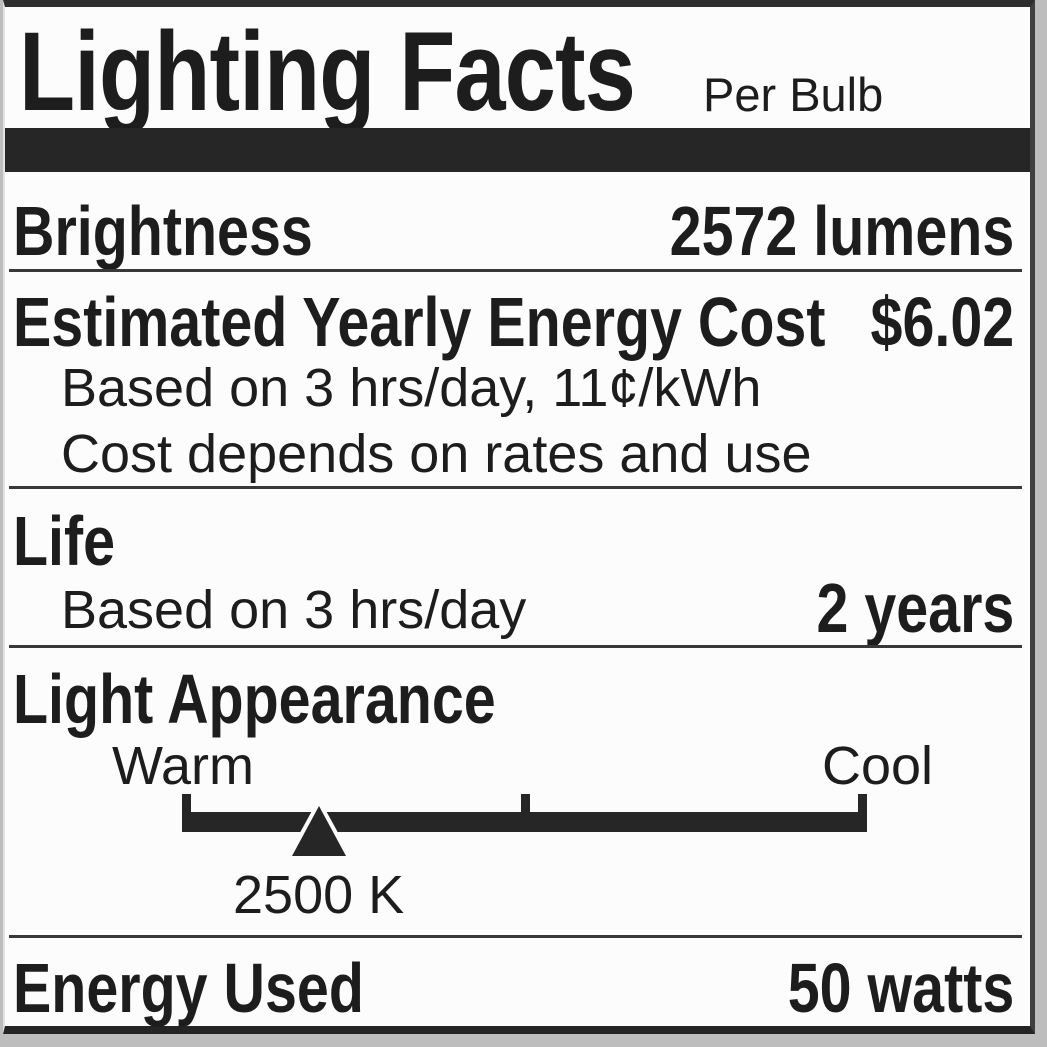 This screenshot has width=1047, height=1047. What do you see at coordinates (513, 769) in the screenshot?
I see `warm-cool-row: Warm Cool` at bounding box center [513, 769].